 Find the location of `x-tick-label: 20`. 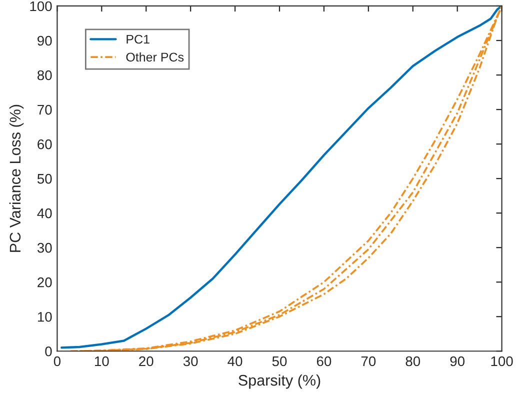

x-tick-label: 20 is located at coordinates (146, 361).